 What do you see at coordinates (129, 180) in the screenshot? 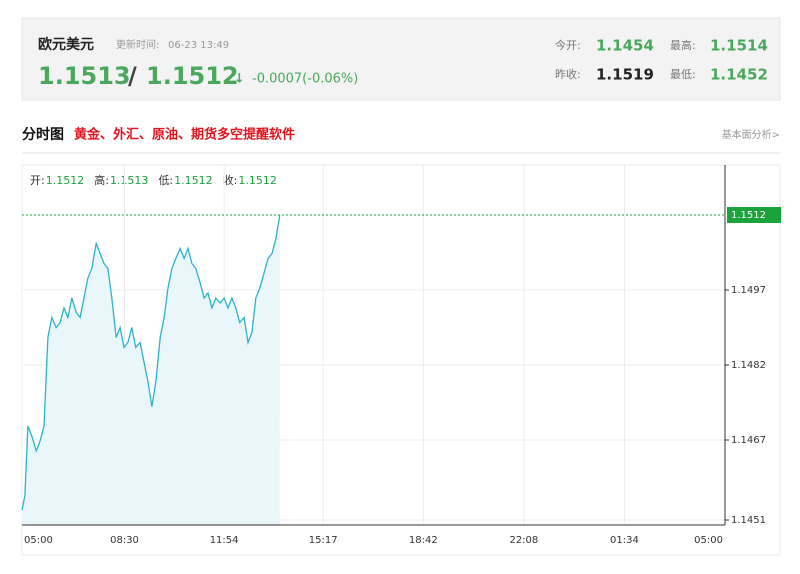
I see `ohlc-value: 1.1513` at bounding box center [129, 180].